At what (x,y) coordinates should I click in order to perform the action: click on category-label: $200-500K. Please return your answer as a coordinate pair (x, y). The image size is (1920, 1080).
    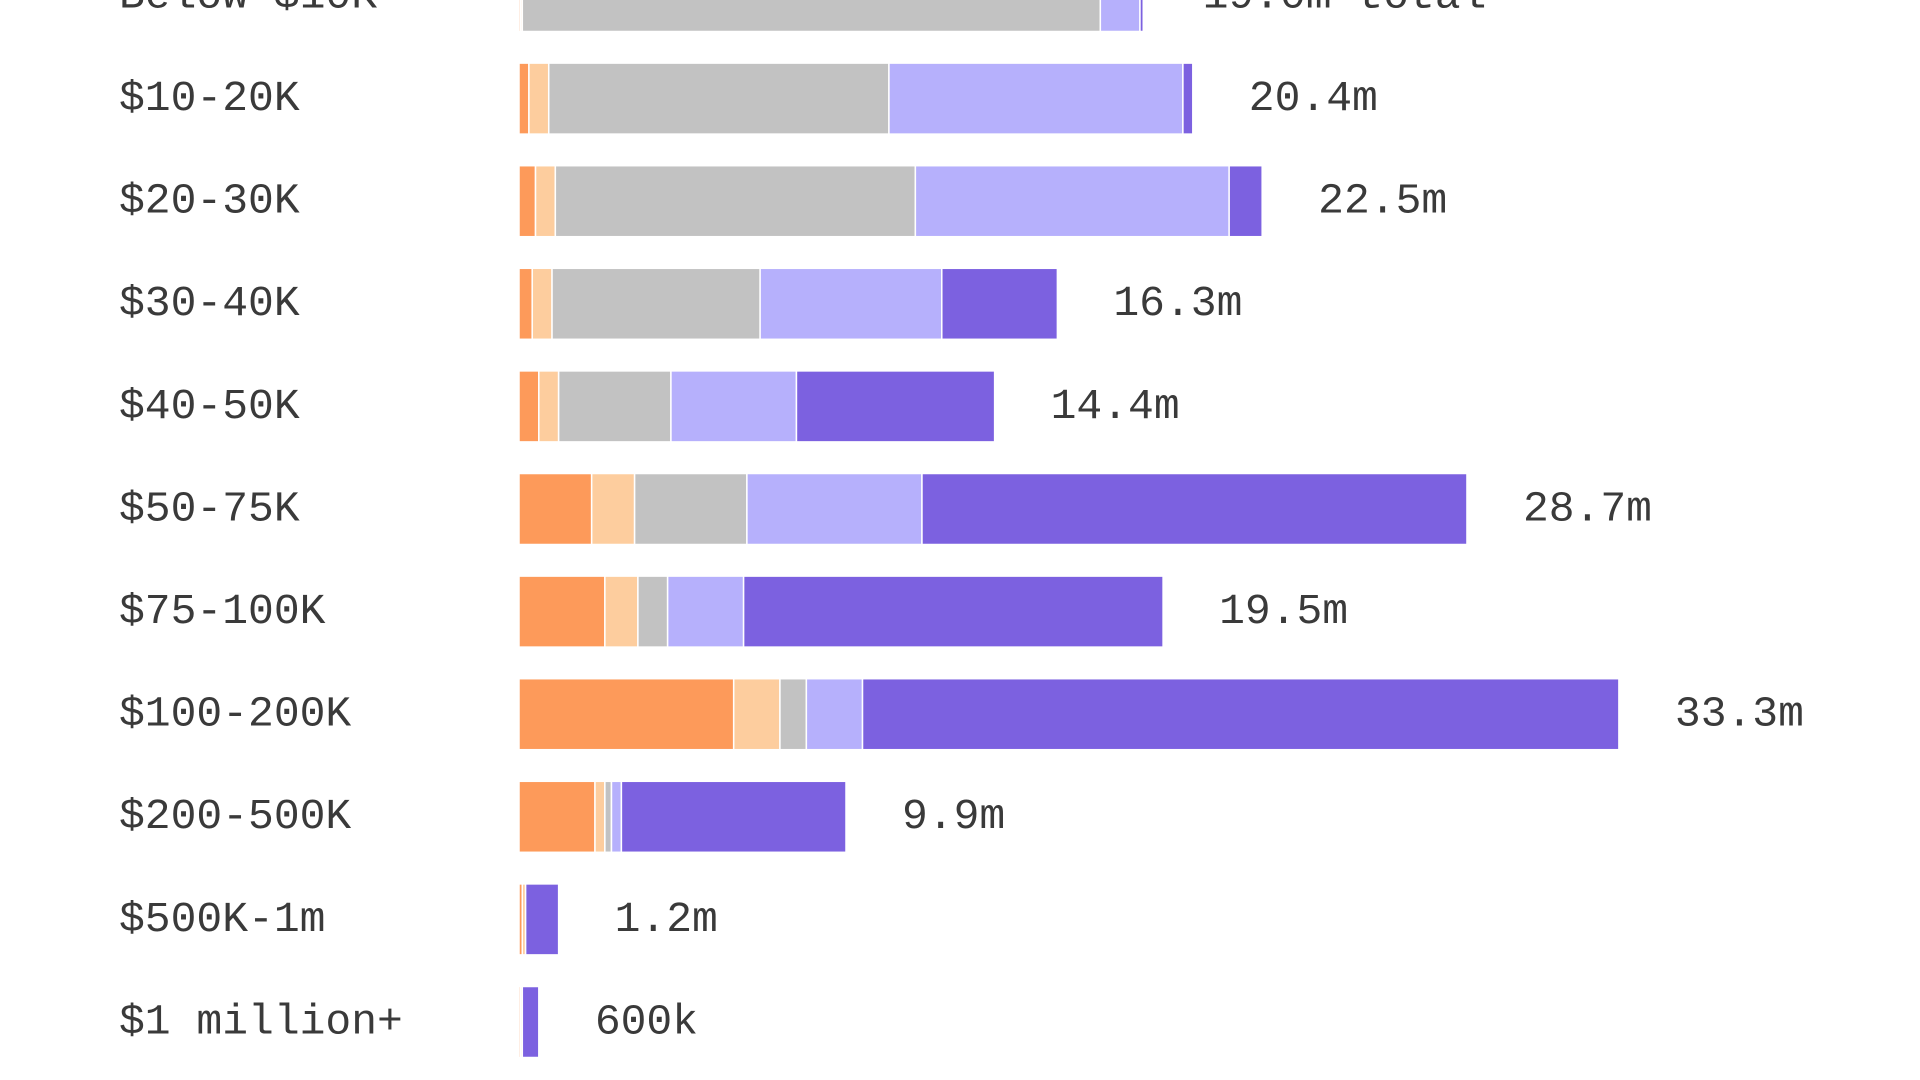
    Looking at the image, I should click on (235, 816).